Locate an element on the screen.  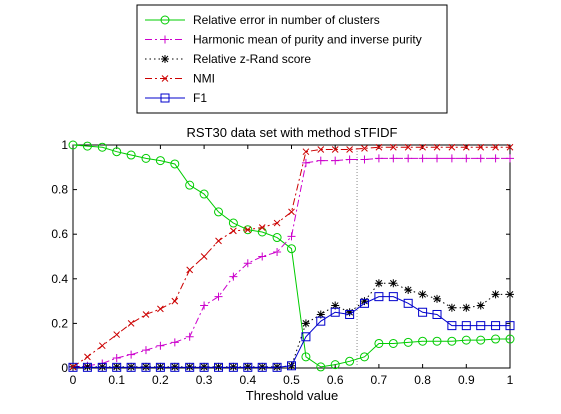
legend-entry: NMI is located at coordinates (180, 79).